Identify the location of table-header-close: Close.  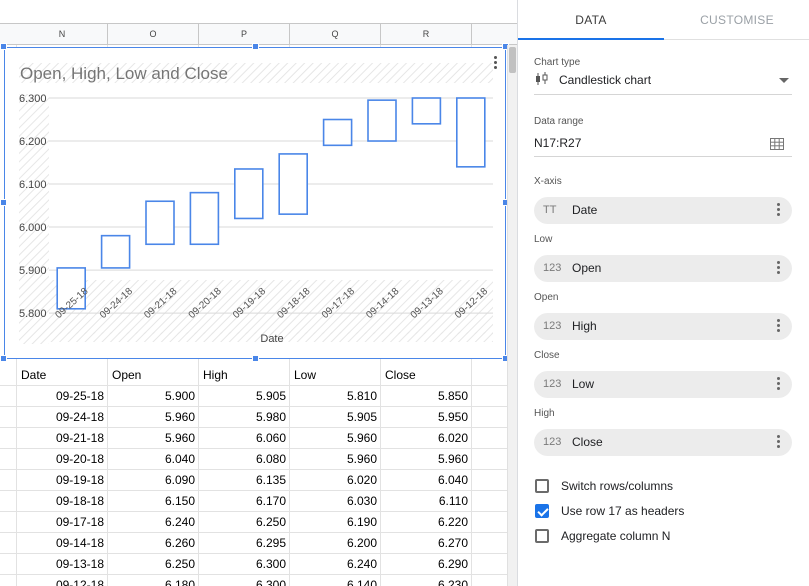
(400, 375).